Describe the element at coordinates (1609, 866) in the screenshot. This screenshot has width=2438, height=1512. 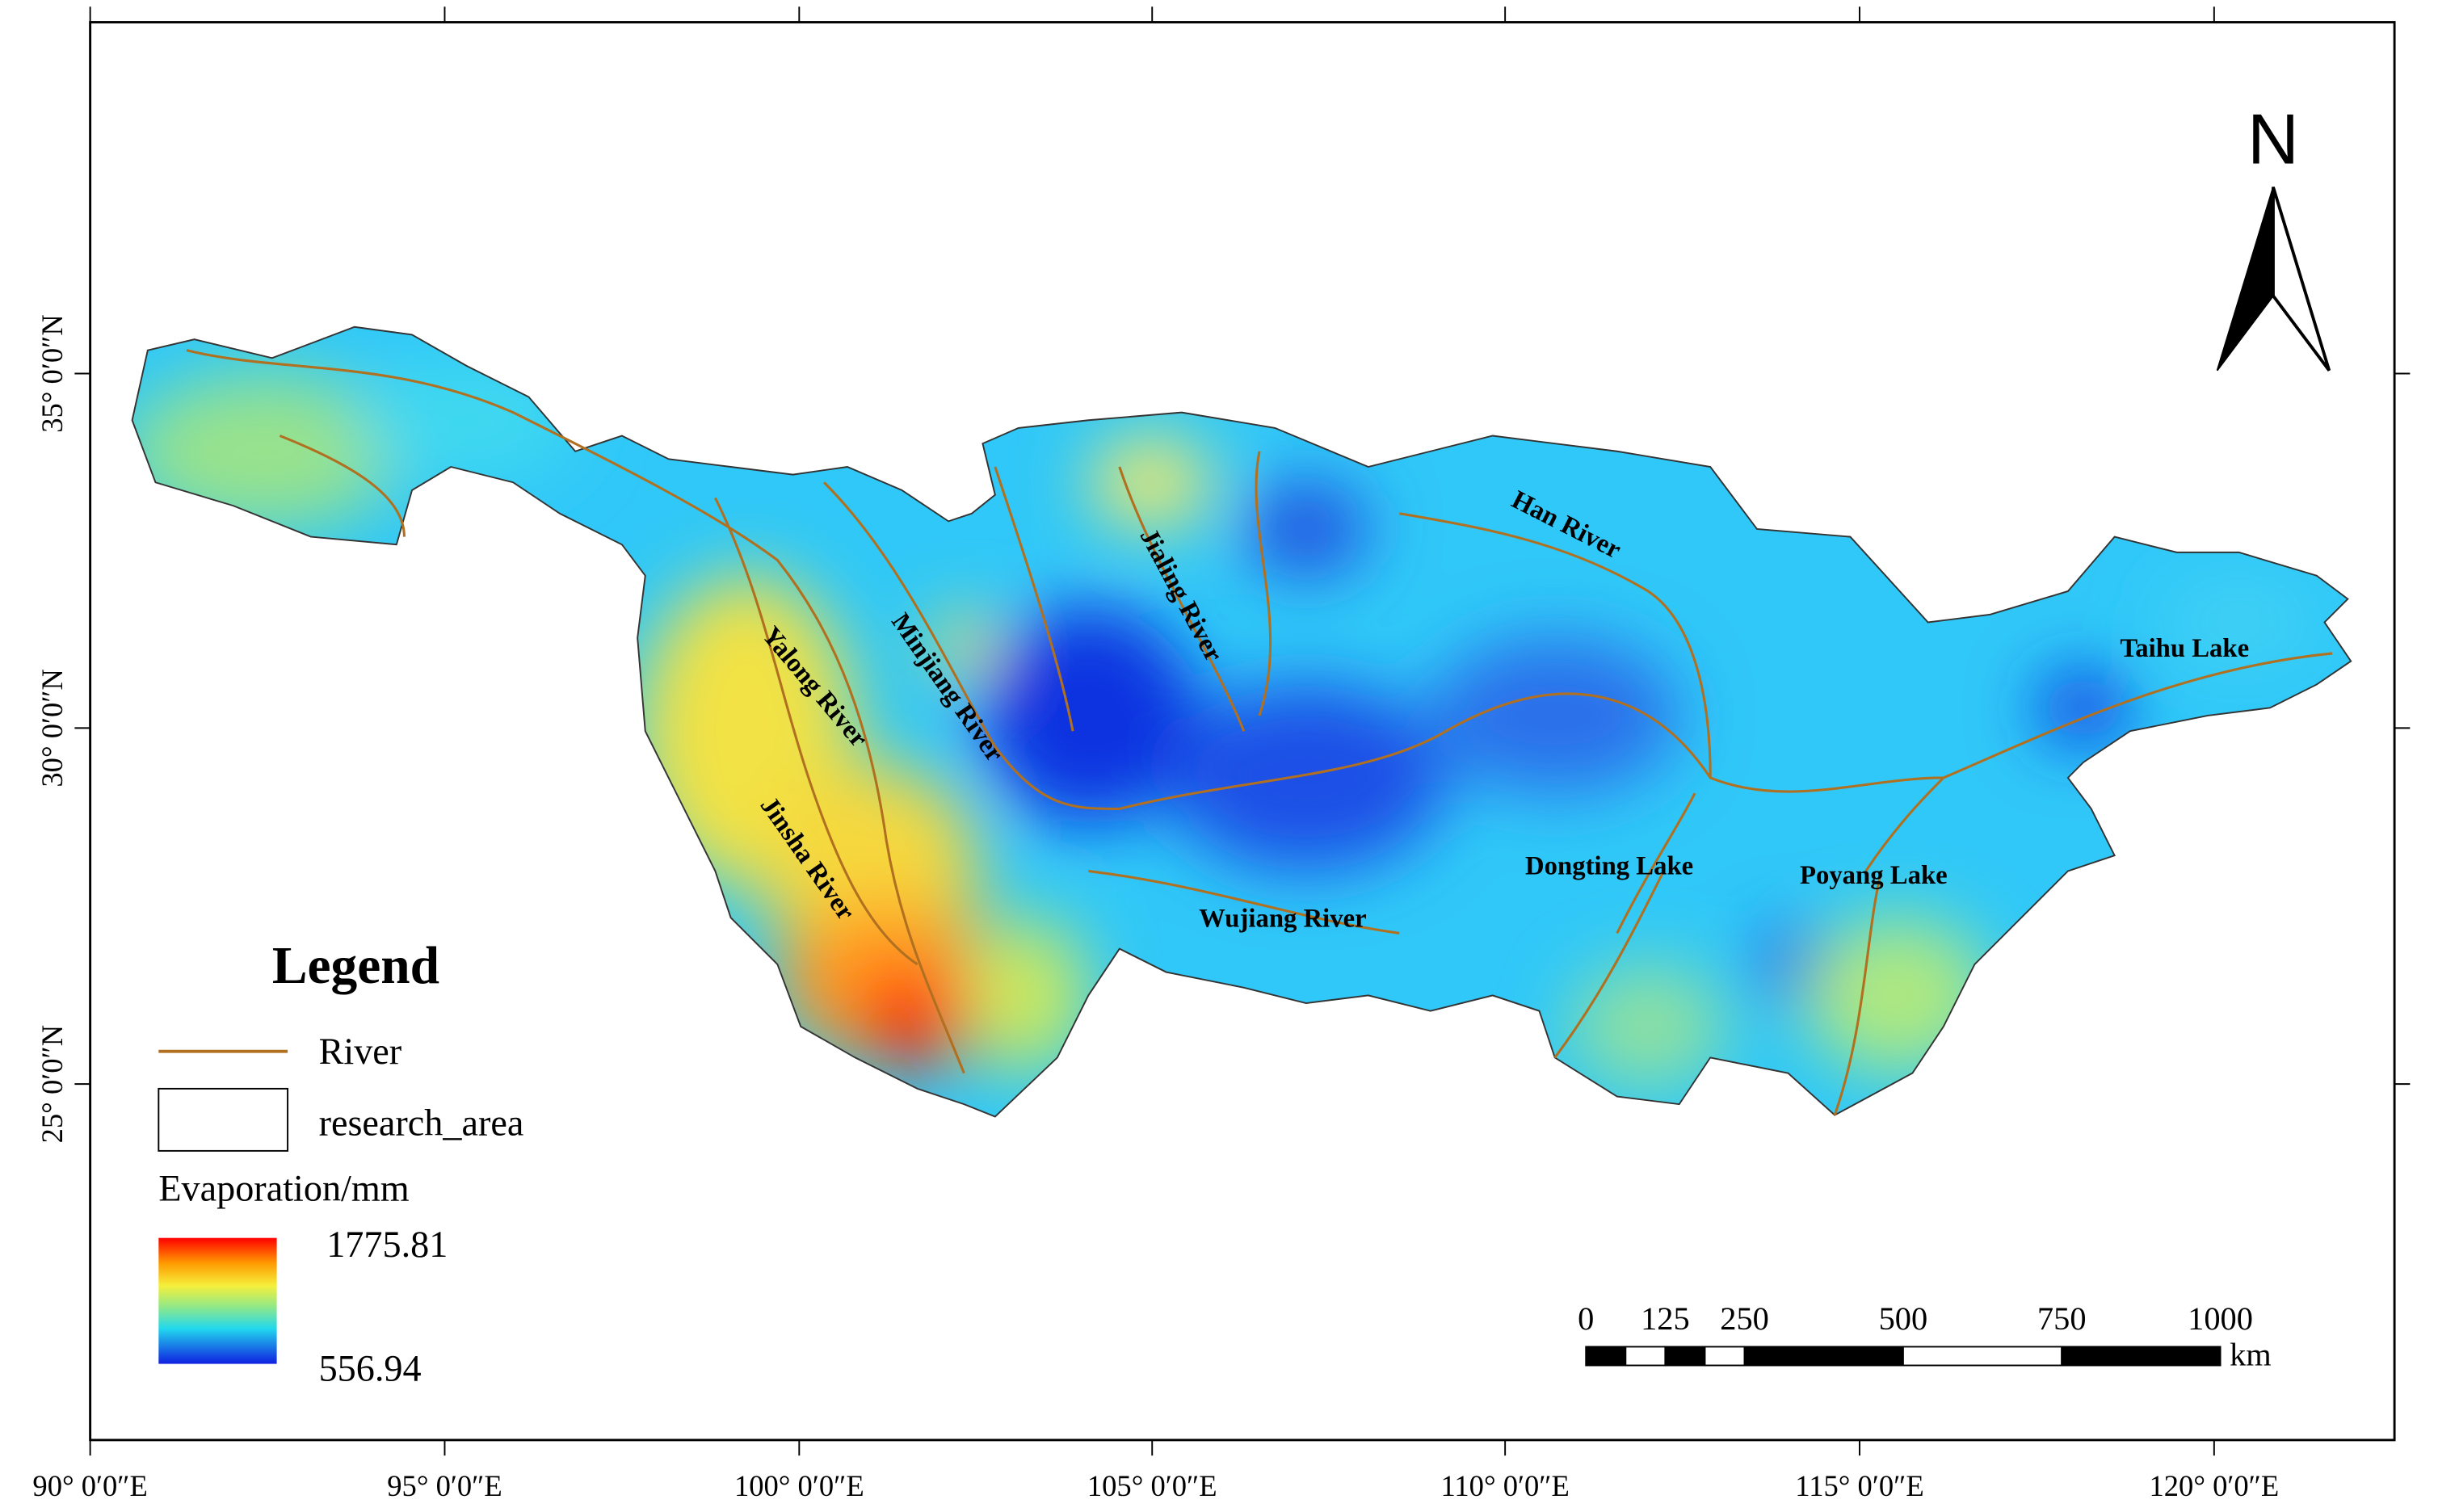
I see `place-label: Dongting Lake` at that location.